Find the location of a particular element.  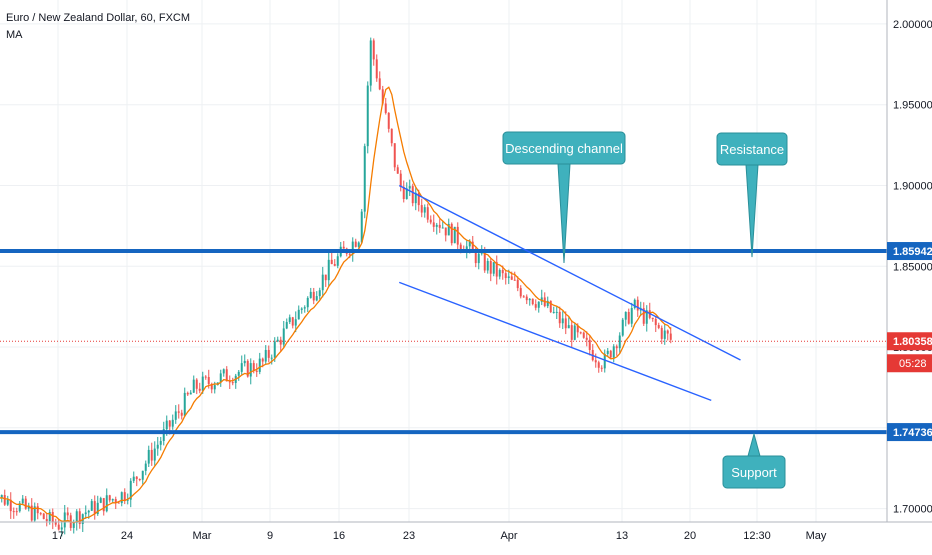

price-tick-label: 1.95000 is located at coordinates (912, 106).